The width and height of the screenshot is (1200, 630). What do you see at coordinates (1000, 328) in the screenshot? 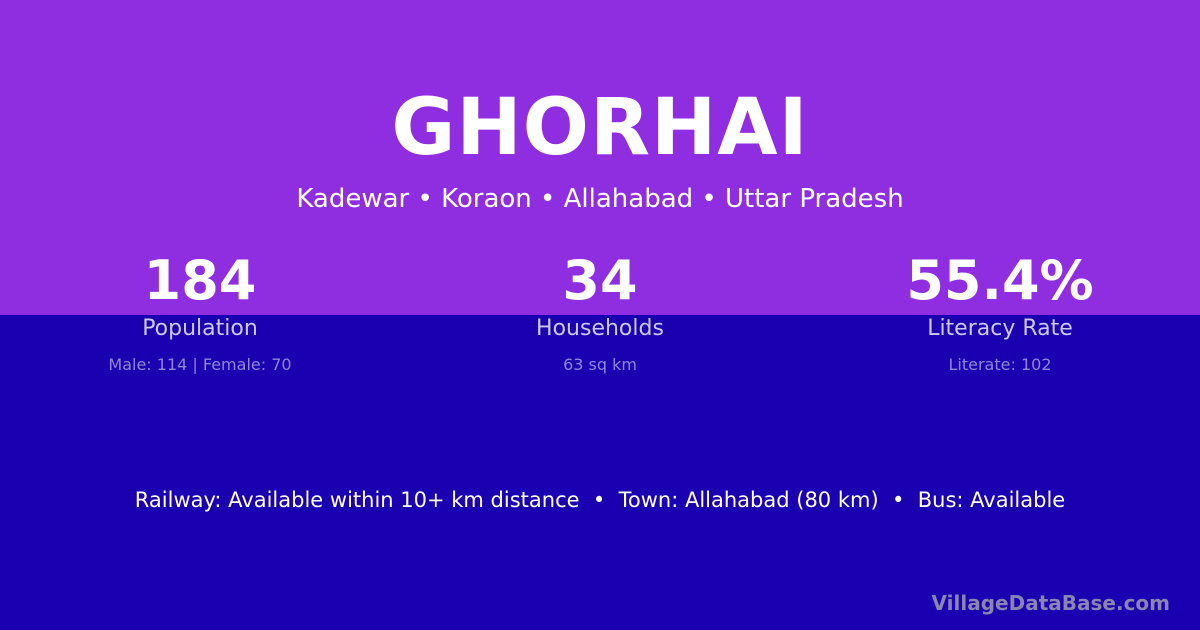
I see `stat-label: Literacy Rate` at bounding box center [1000, 328].